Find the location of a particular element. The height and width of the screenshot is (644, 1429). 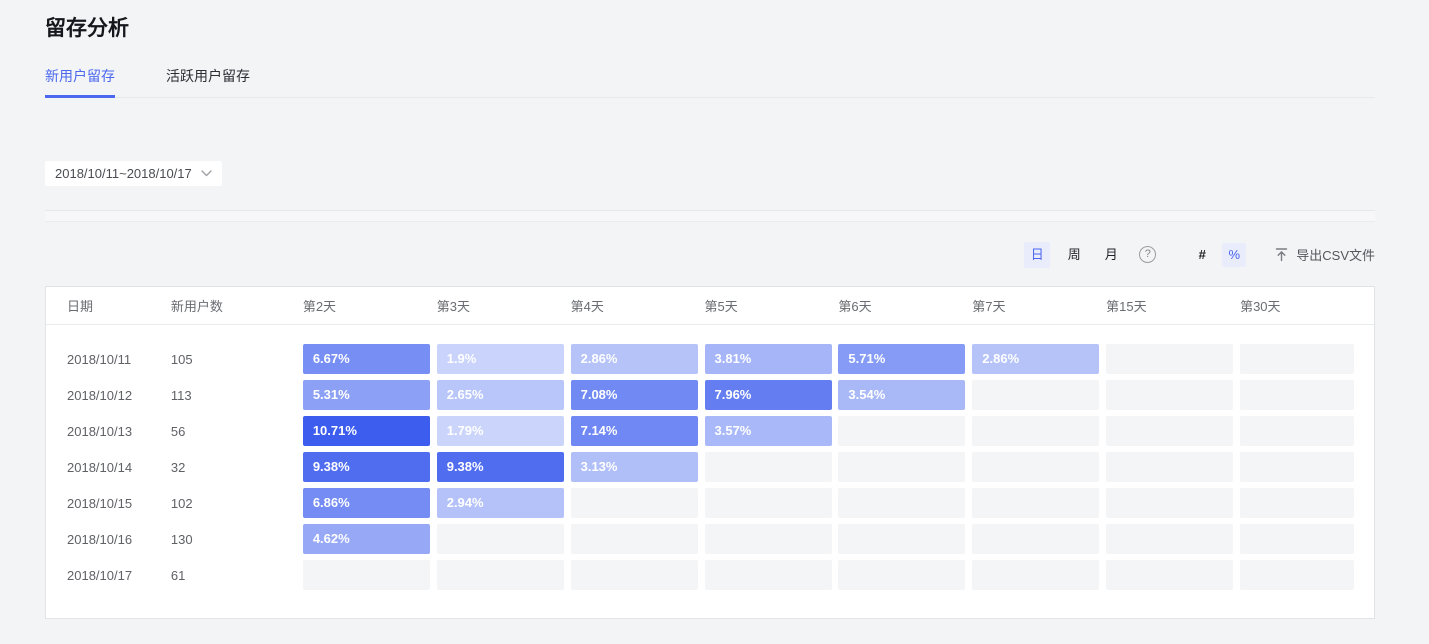

export-csv-button: 导出CSV文件 is located at coordinates (1324, 254).